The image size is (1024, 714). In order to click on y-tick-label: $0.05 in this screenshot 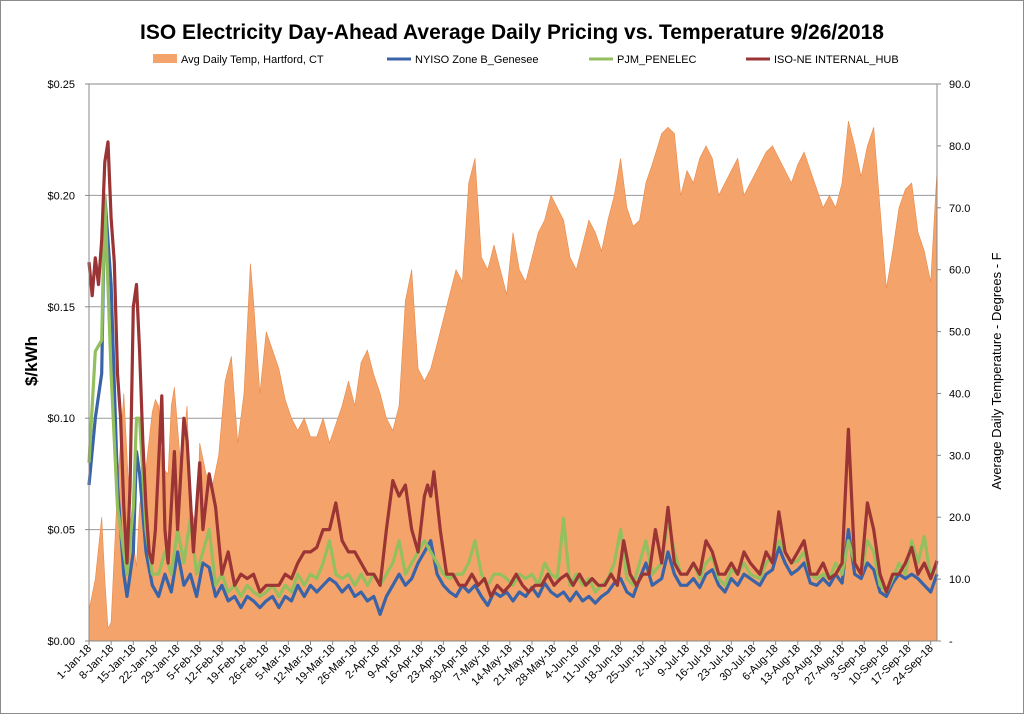, I will do `click(61, 531)`.